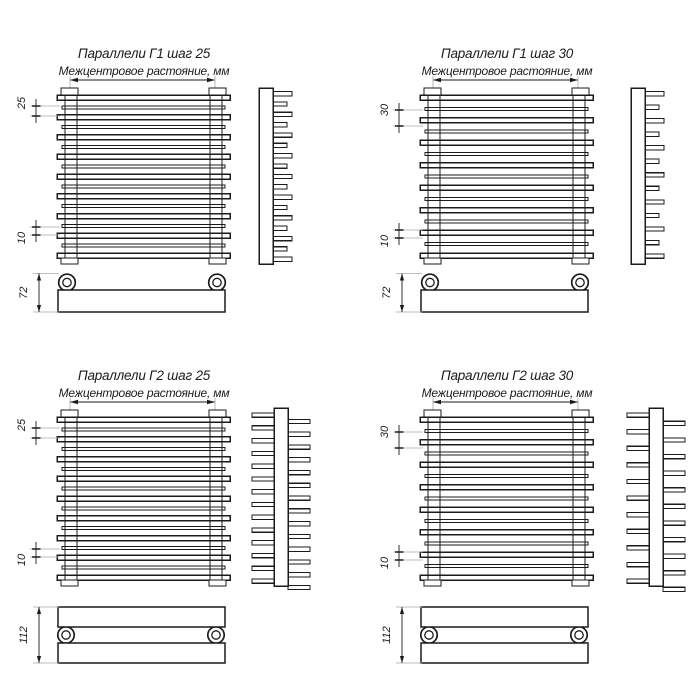 This screenshot has width=700, height=700. What do you see at coordinates (506, 176) in the screenshot?
I see `front-view` at bounding box center [506, 176].